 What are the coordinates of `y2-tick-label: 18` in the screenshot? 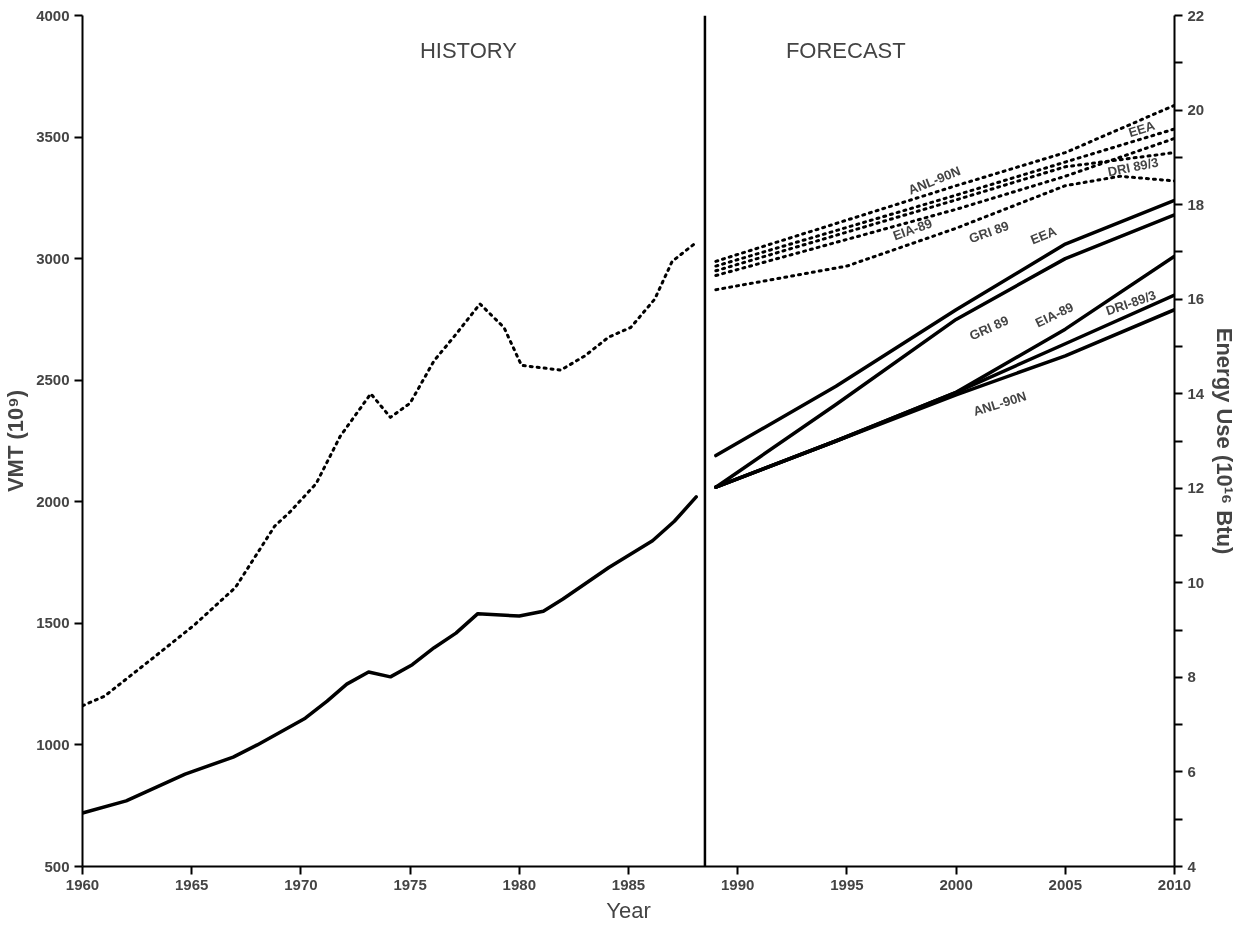 It's located at (1196, 204).